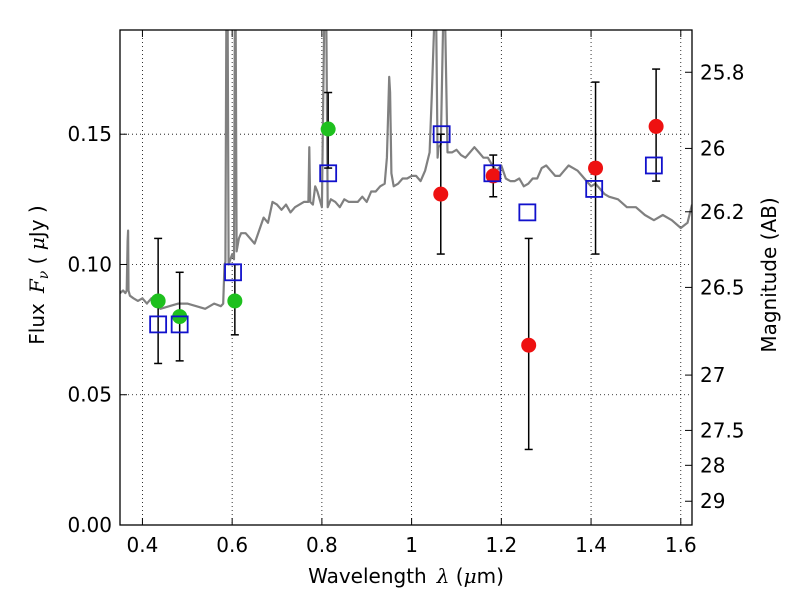 The width and height of the screenshot is (800, 600). Describe the element at coordinates (591, 545) in the screenshot. I see `x-tick-label: 1.4` at that location.